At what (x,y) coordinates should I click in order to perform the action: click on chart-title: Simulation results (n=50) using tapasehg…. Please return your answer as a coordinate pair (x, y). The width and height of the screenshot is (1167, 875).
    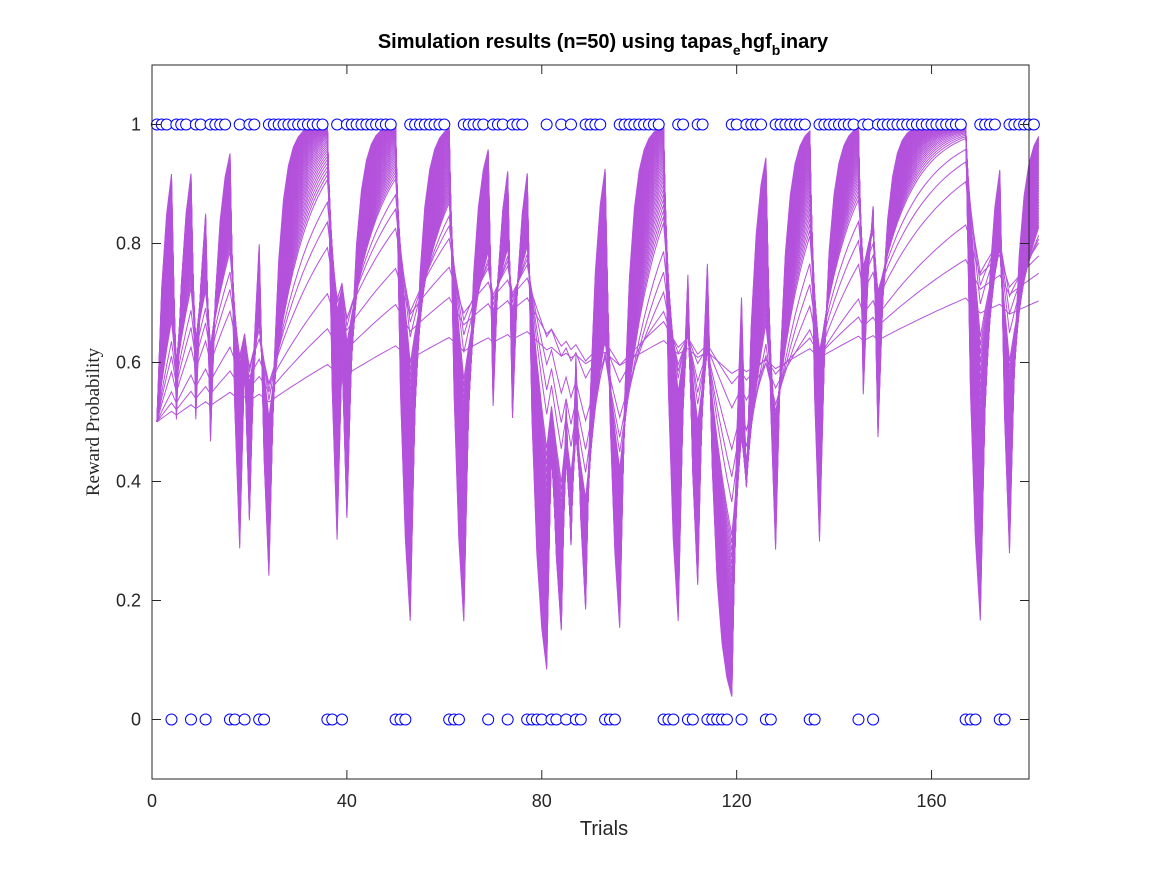
    Looking at the image, I should click on (603, 44).